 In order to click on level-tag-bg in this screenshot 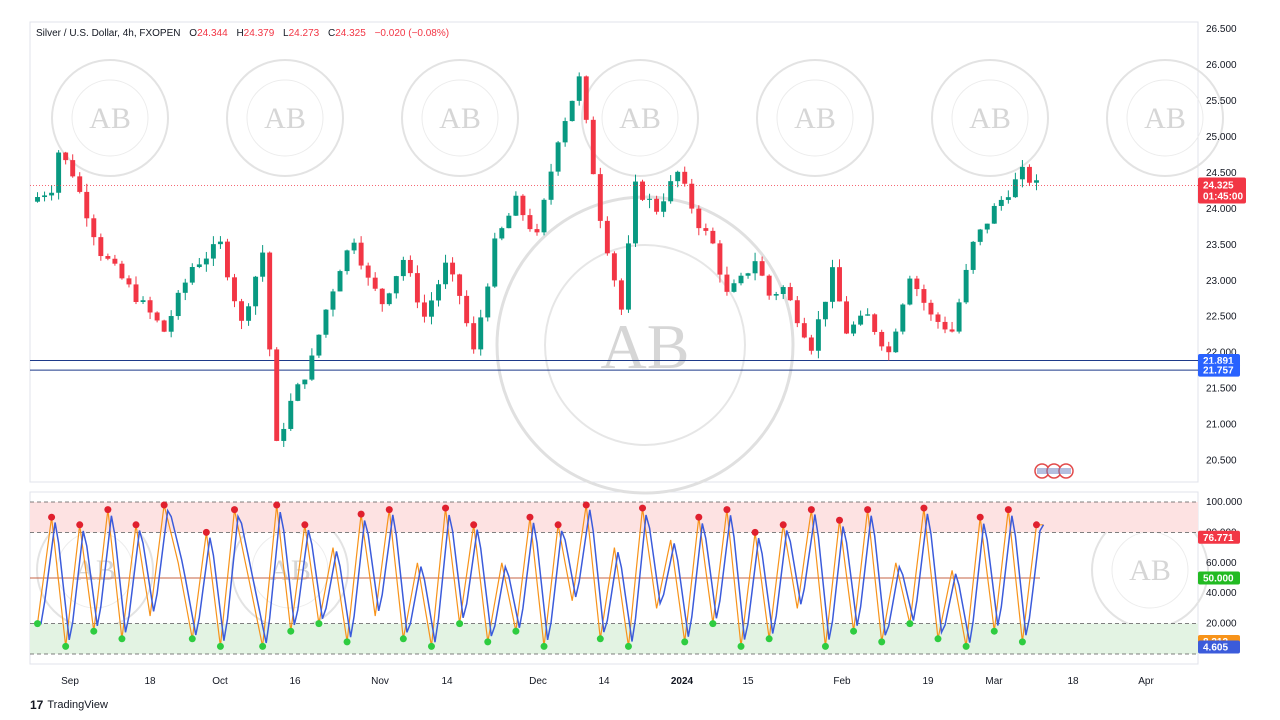, I will do `click(1219, 370)`.